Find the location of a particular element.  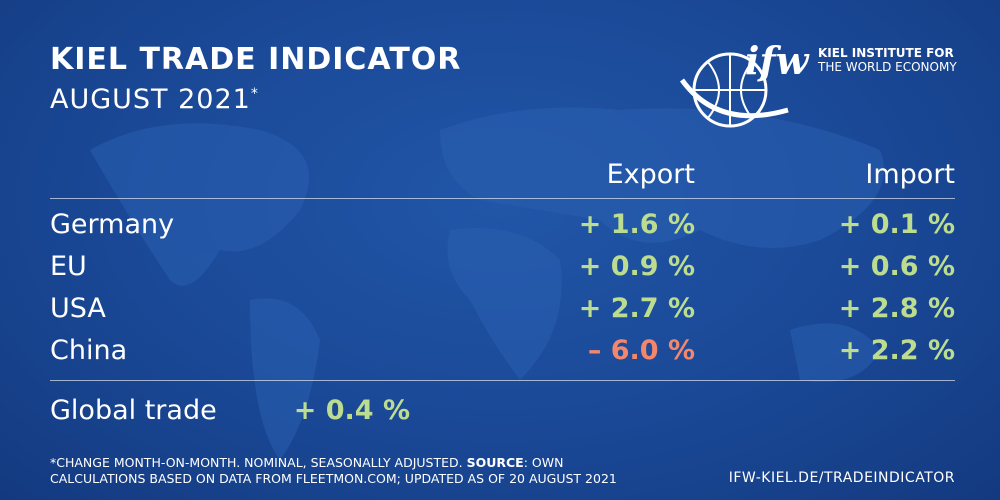

cell-value: + 0.6 % is located at coordinates (896, 266).